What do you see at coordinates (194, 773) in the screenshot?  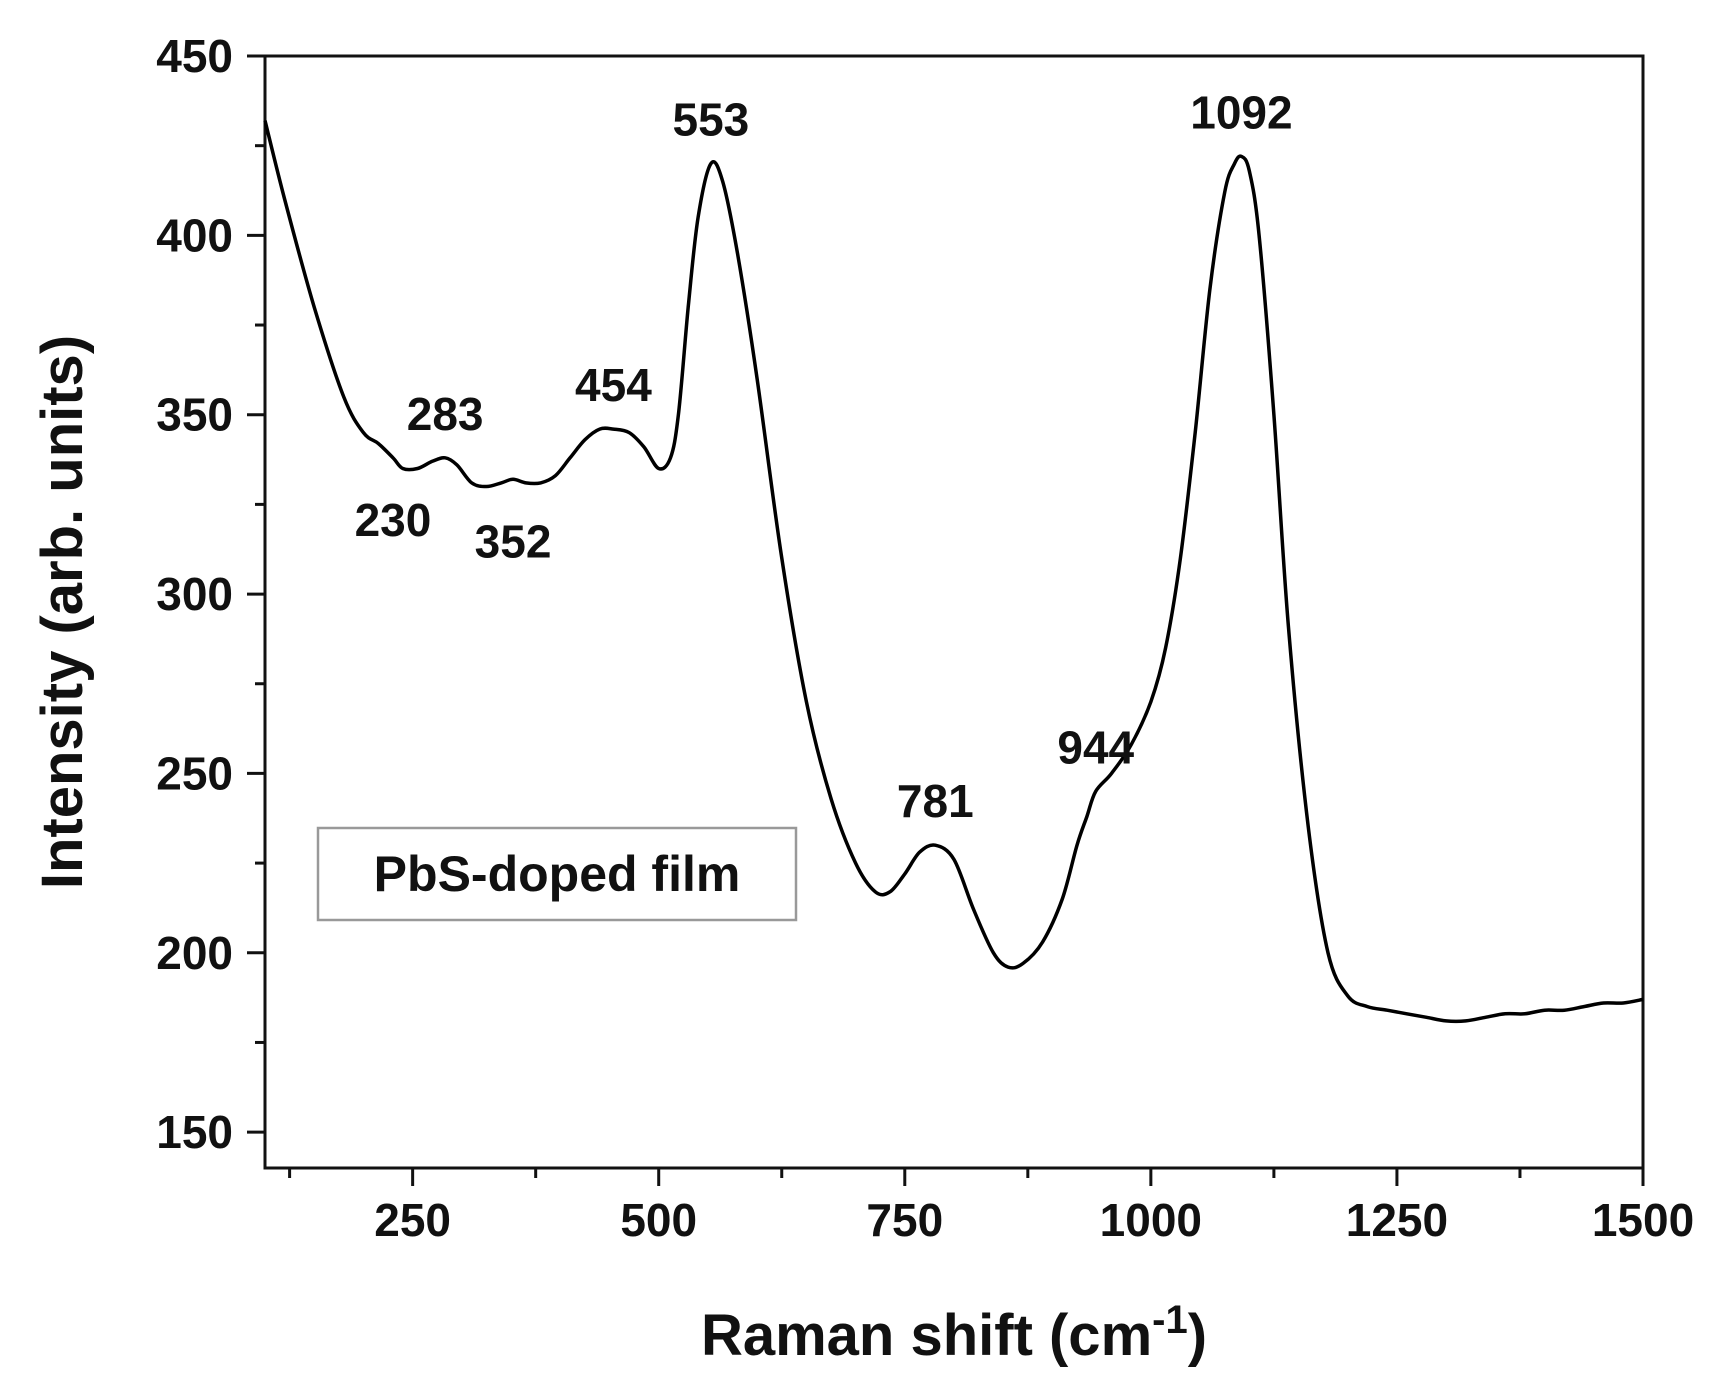 I see `y-tick-label: 250` at bounding box center [194, 773].